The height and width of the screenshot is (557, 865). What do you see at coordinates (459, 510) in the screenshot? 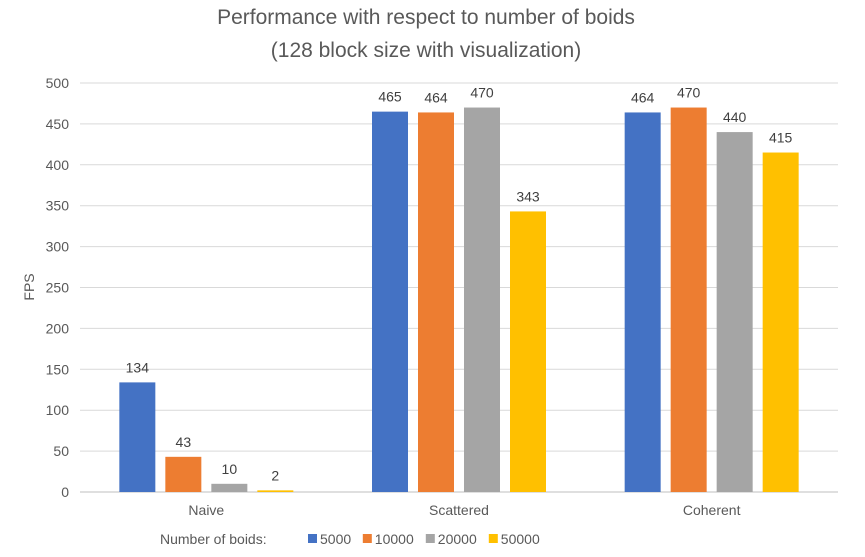
I see `x-tick-label: Scattered` at bounding box center [459, 510].